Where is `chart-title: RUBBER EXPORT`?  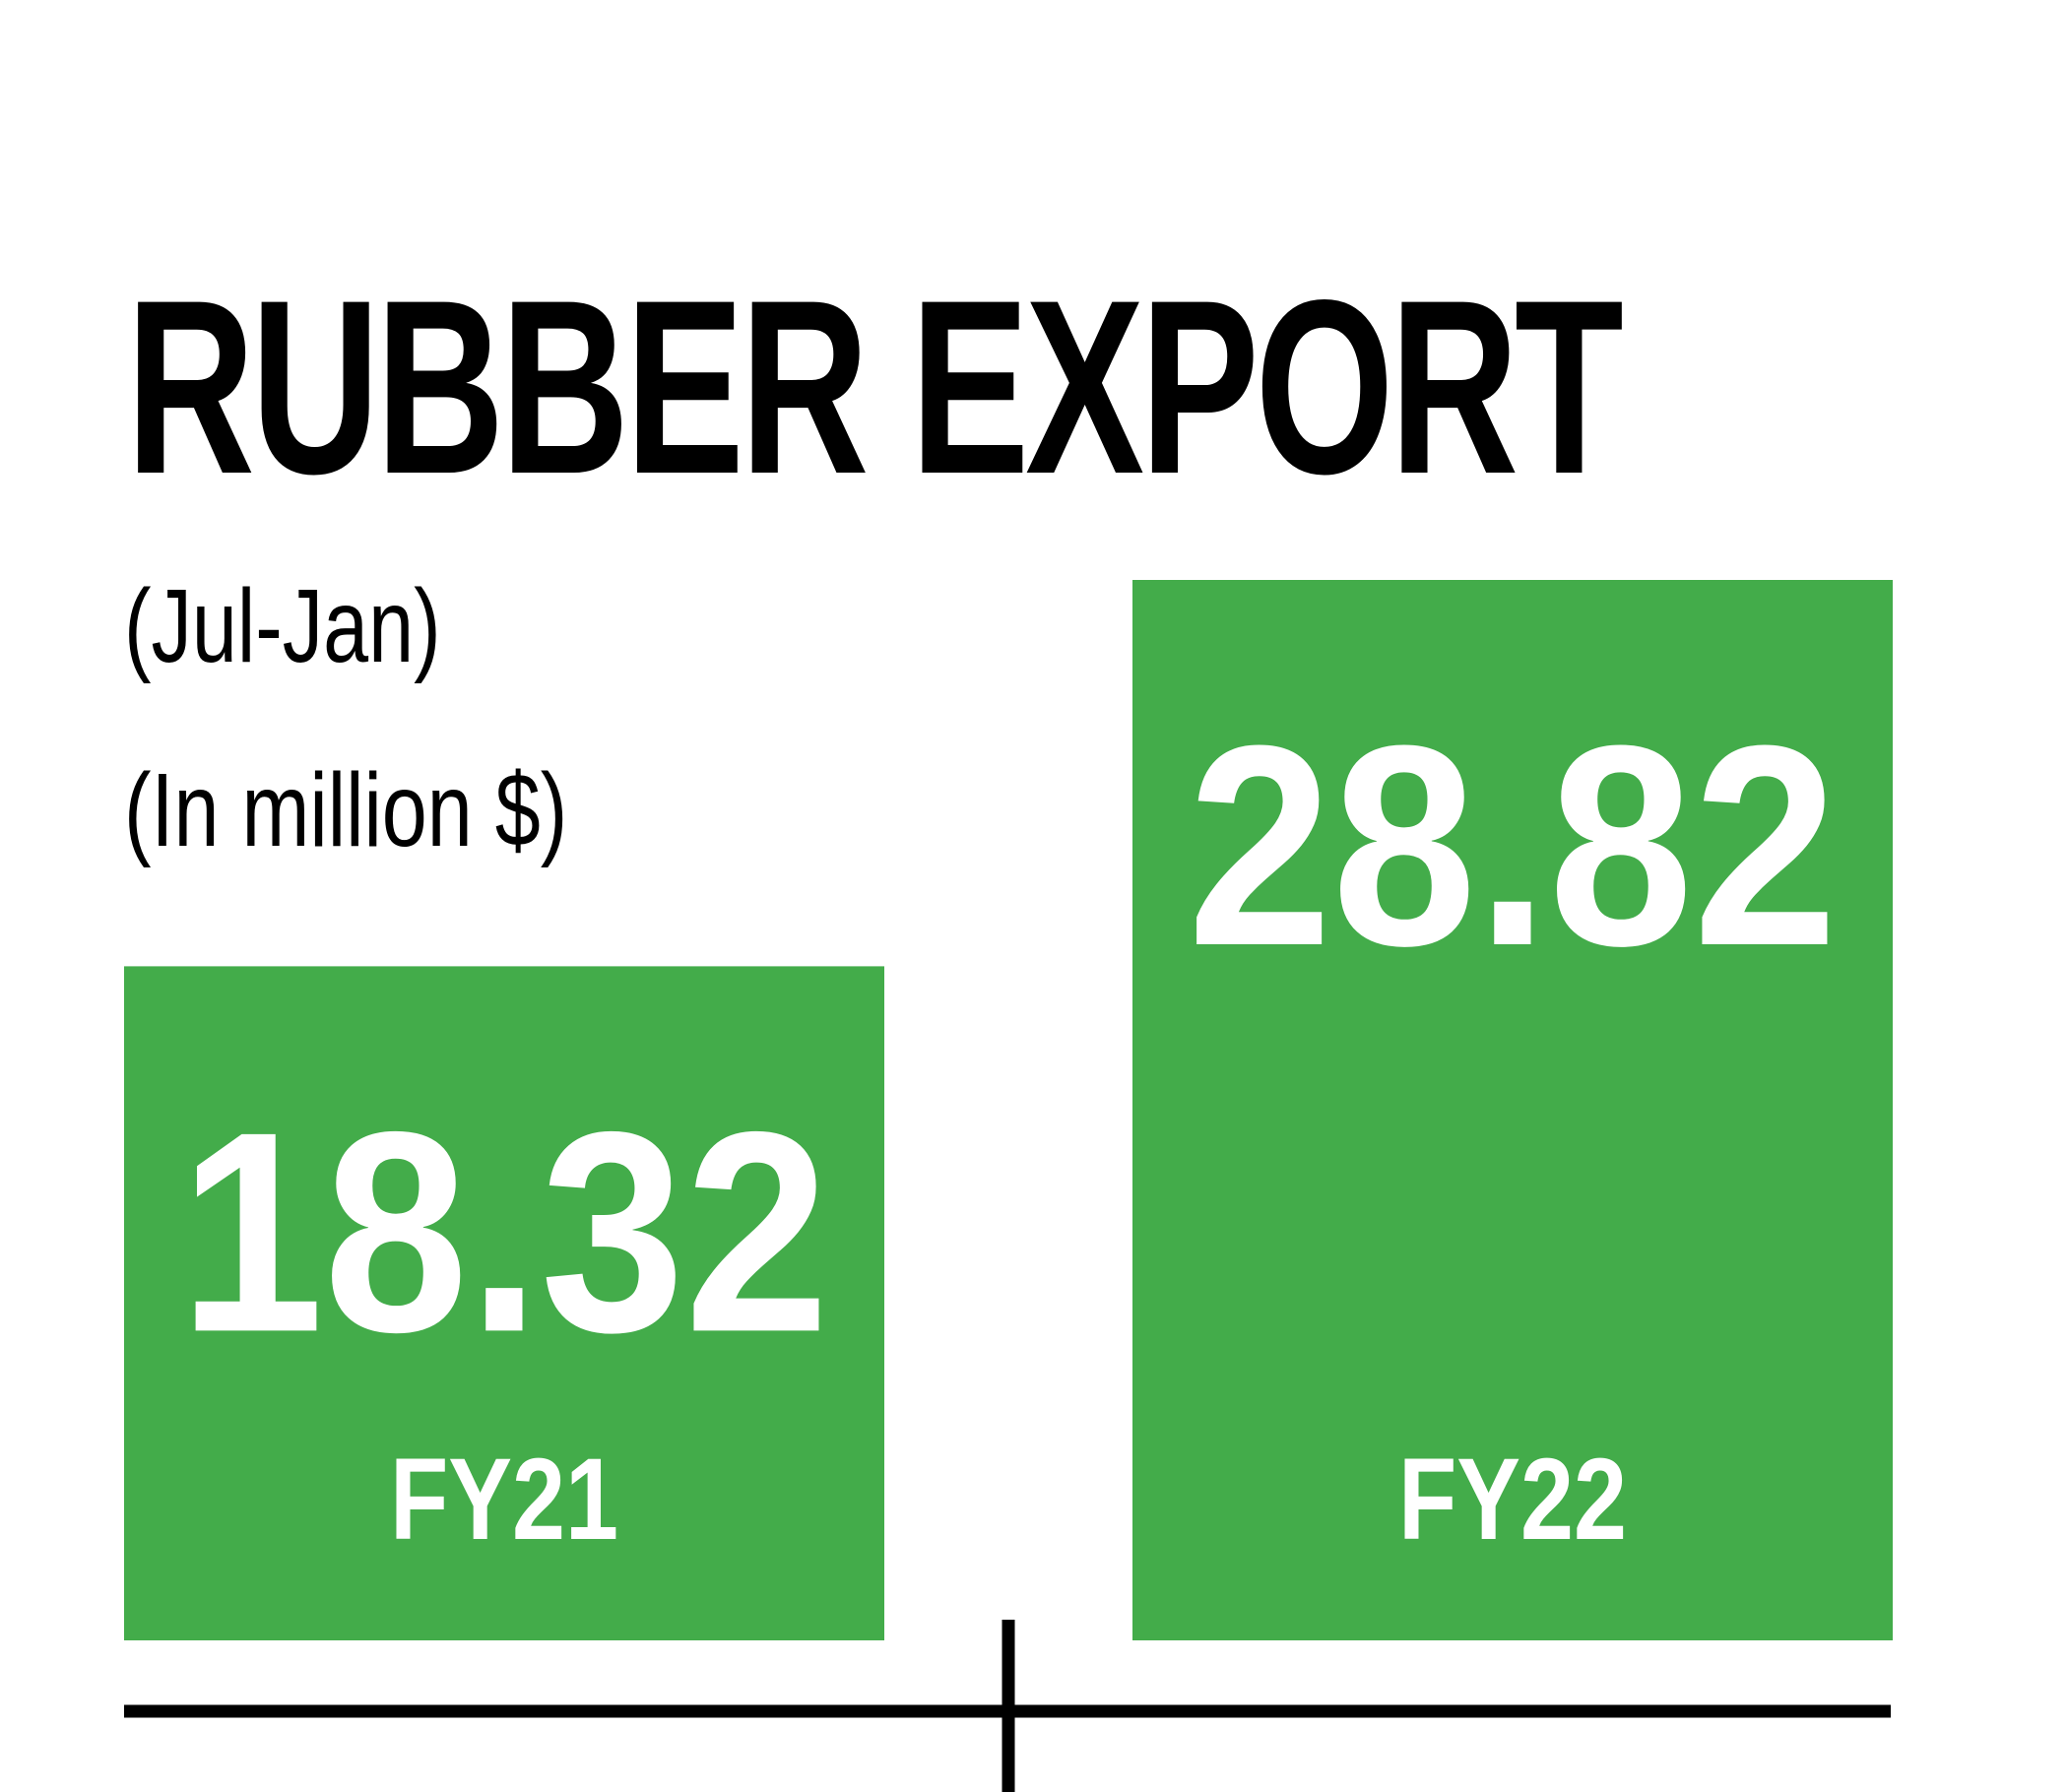 chart-title: RUBBER EXPORT is located at coordinates (875, 387).